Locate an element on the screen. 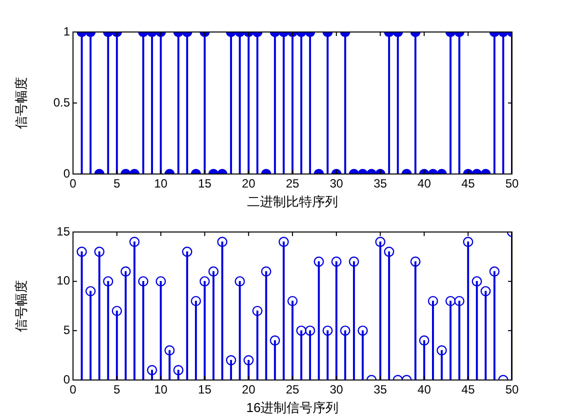 The image size is (561, 420). y-tick-label: 15 is located at coordinates (63, 231).